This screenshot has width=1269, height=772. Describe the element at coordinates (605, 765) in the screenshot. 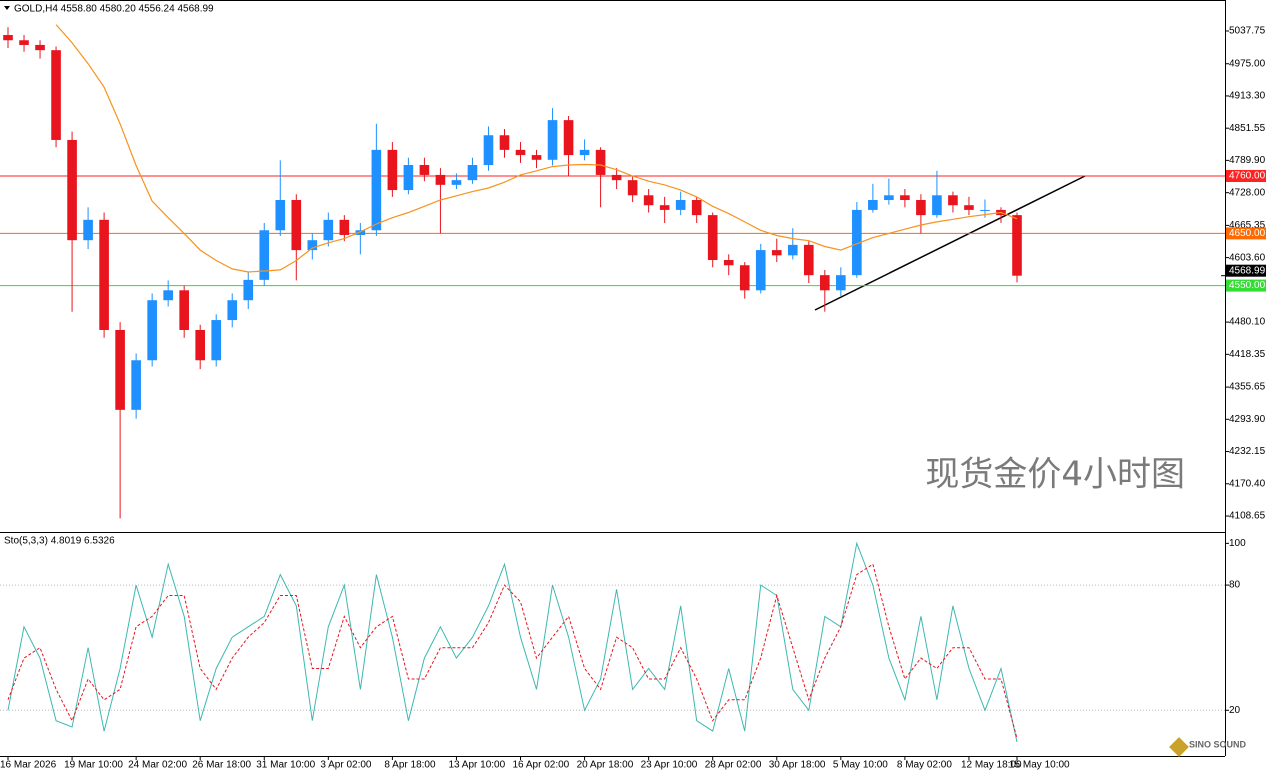

I see `x-tick-label: 20 Apr 18:00` at that location.